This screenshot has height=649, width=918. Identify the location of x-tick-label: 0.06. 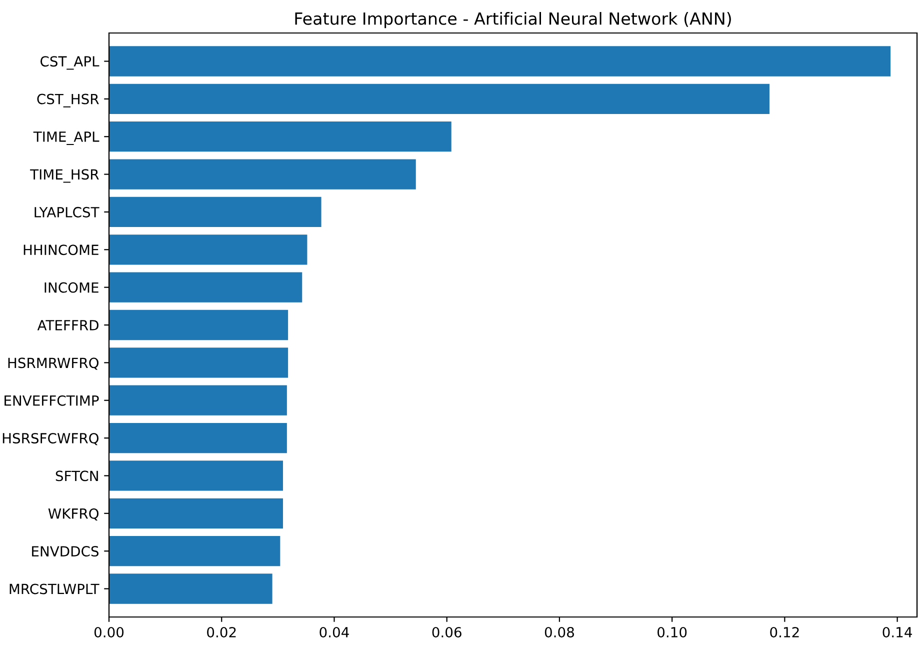
(447, 632).